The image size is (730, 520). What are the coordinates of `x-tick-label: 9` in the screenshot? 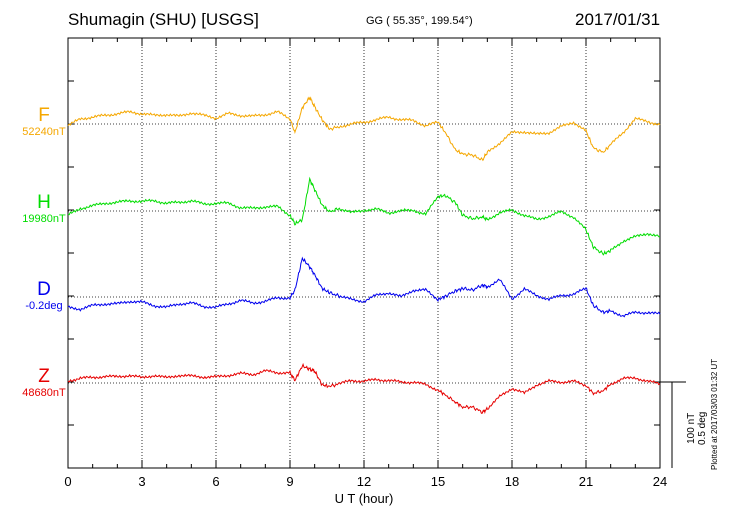 It's located at (289, 481).